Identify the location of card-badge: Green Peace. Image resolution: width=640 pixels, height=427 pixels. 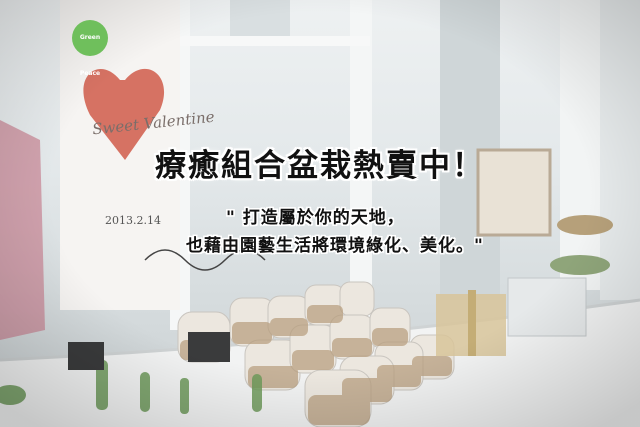
(90, 48).